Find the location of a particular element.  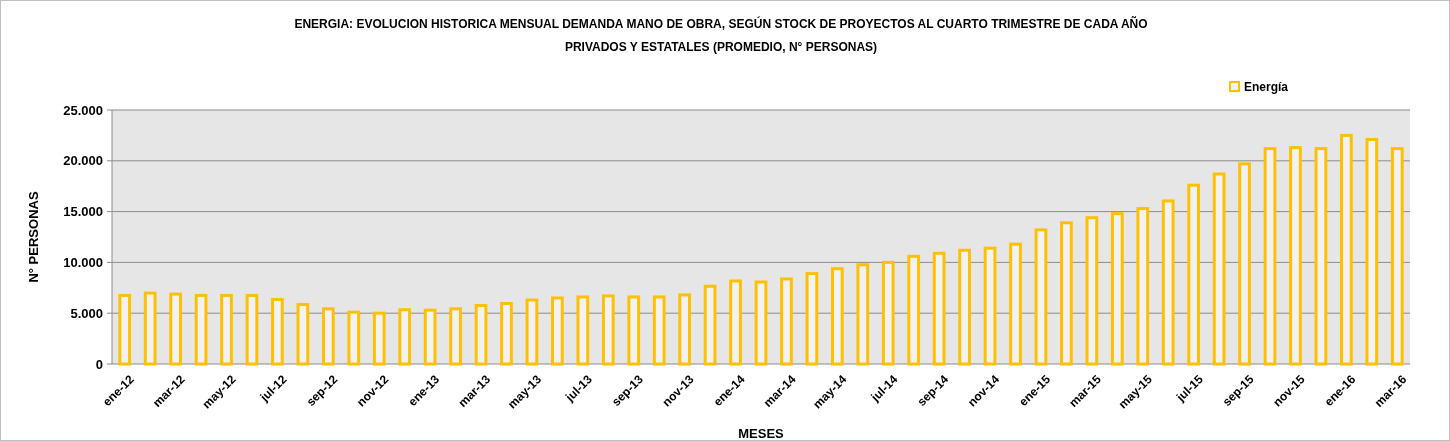

legend-label: Energía is located at coordinates (1266, 87).